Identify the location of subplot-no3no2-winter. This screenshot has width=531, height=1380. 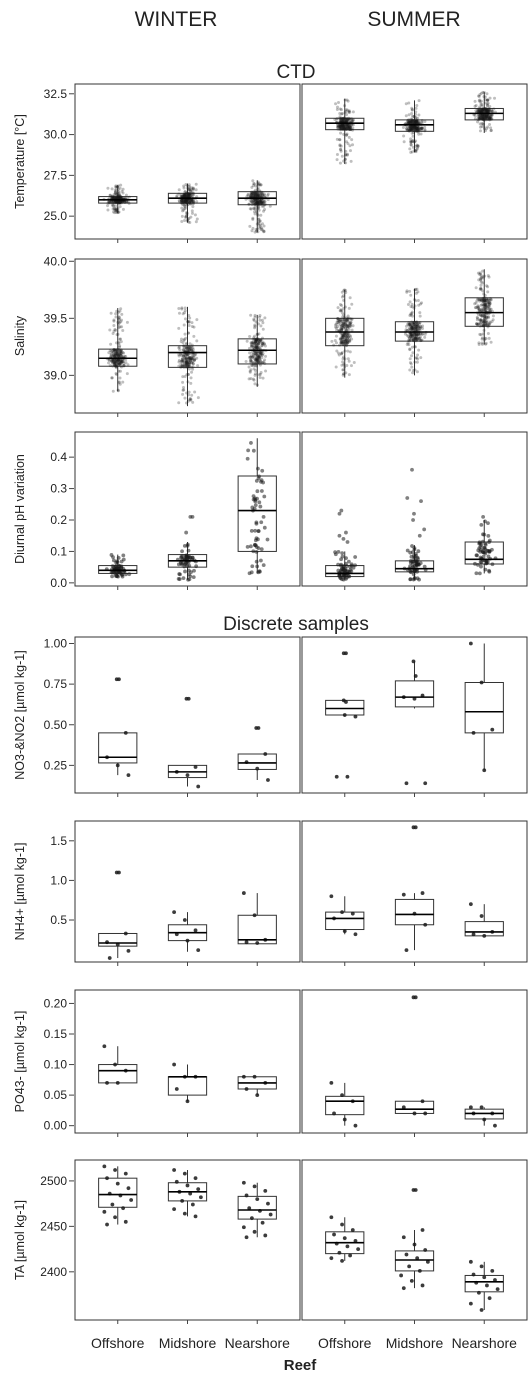
(187, 717).